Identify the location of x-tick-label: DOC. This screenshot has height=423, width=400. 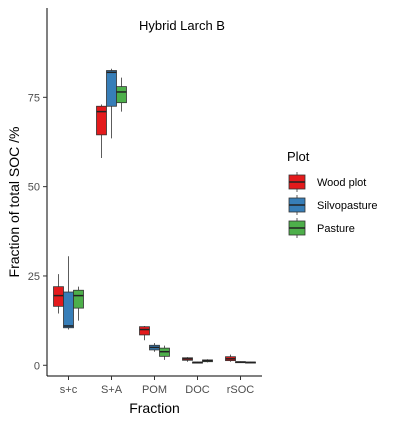
(197, 390).